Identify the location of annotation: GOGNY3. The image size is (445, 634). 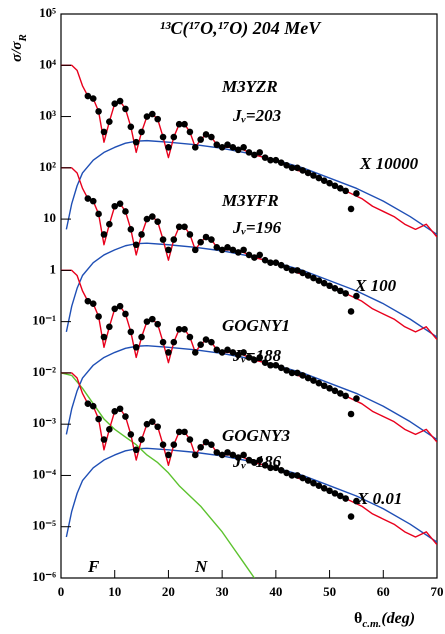
(256, 435).